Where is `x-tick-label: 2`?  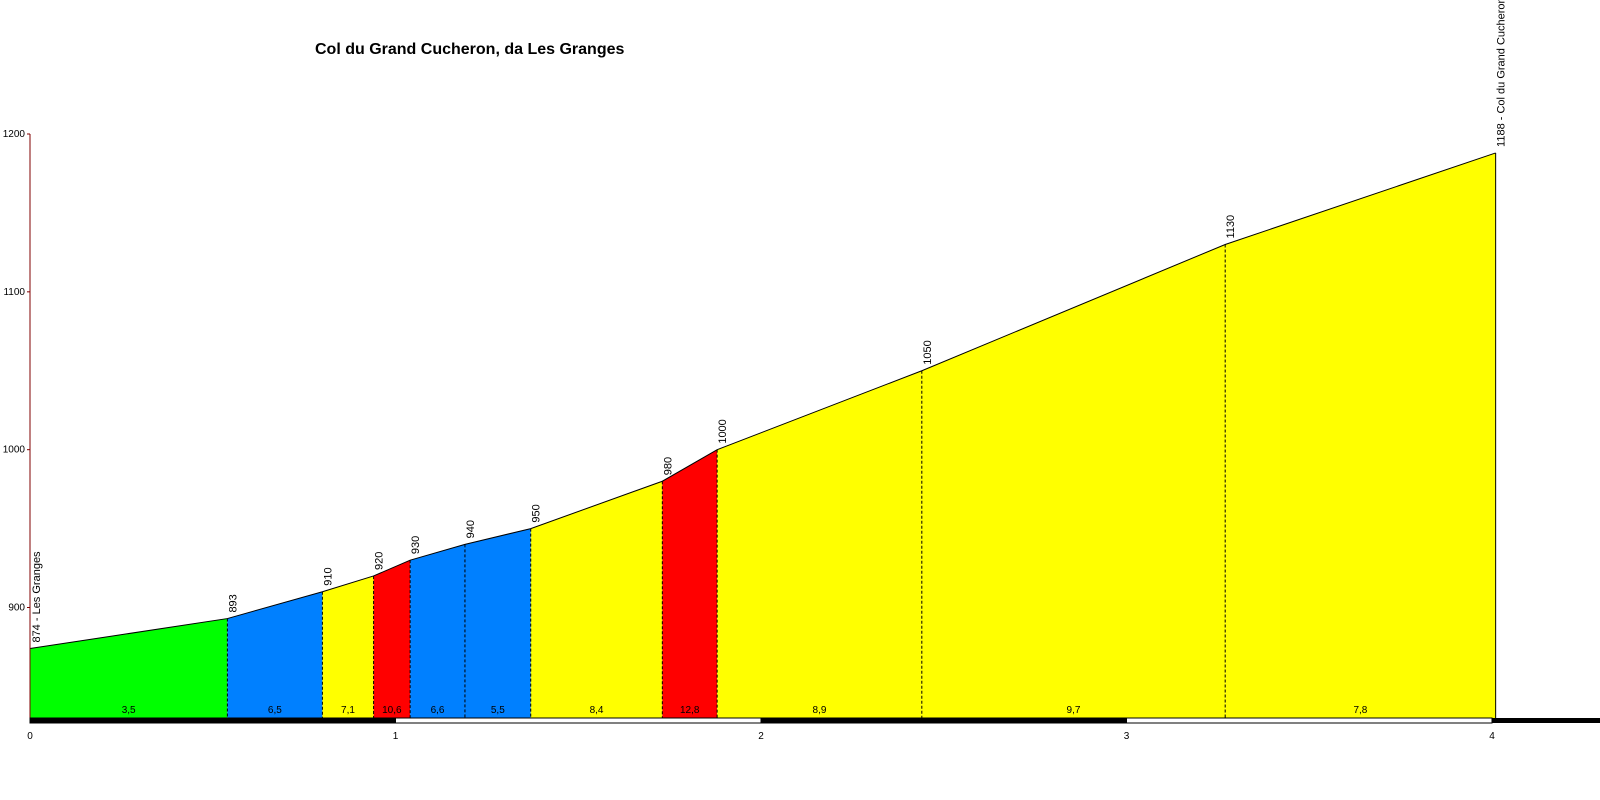
x-tick-label: 2 is located at coordinates (761, 736).